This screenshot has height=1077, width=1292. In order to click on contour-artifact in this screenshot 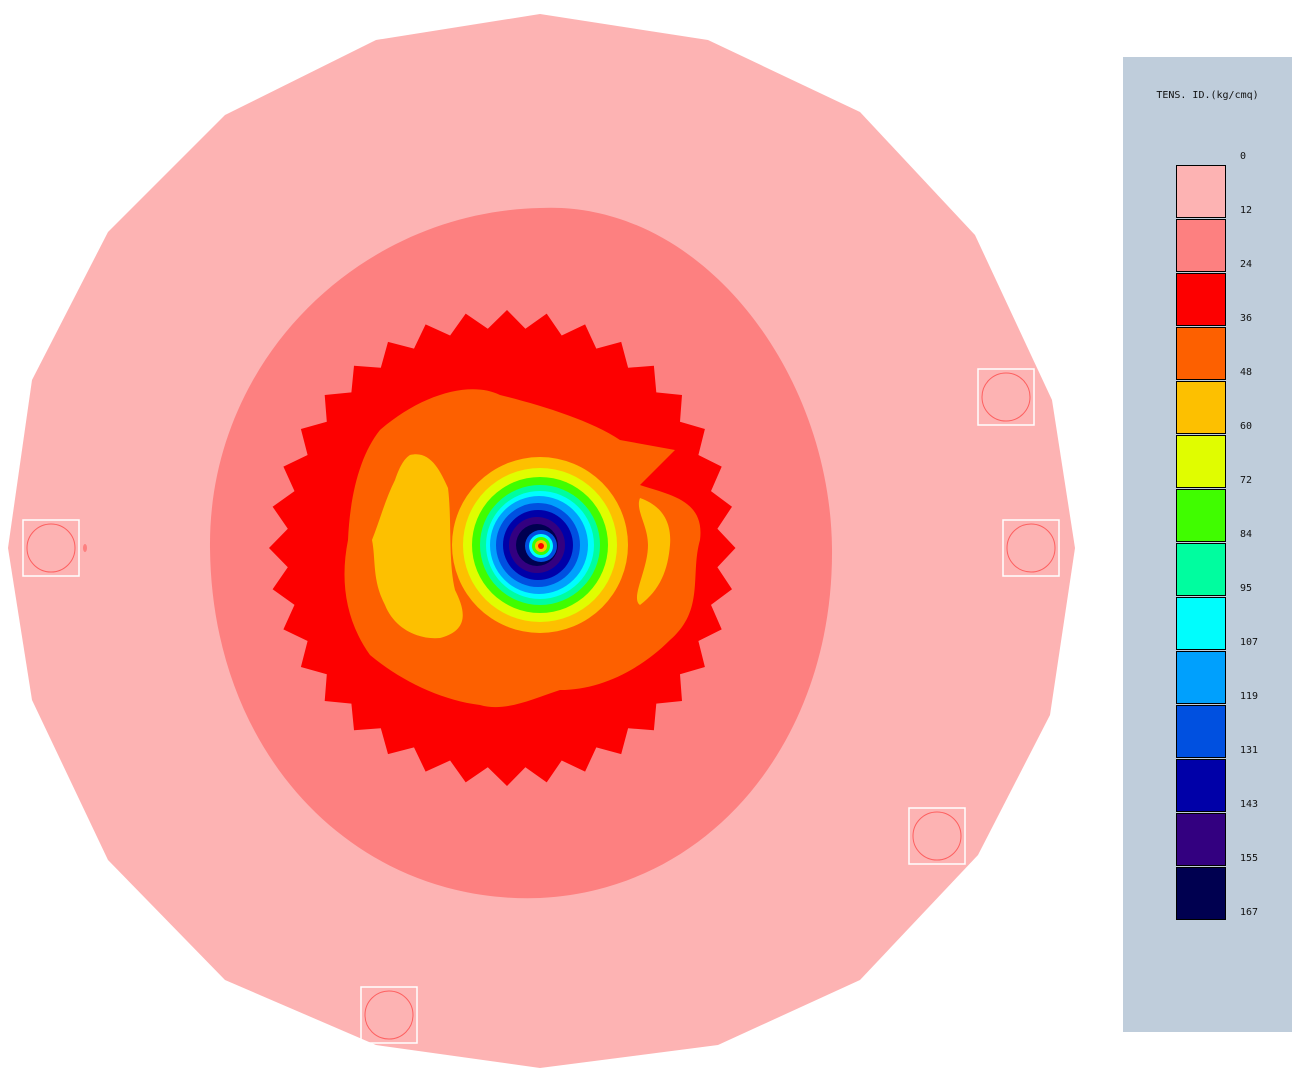, I will do `click(85, 548)`.